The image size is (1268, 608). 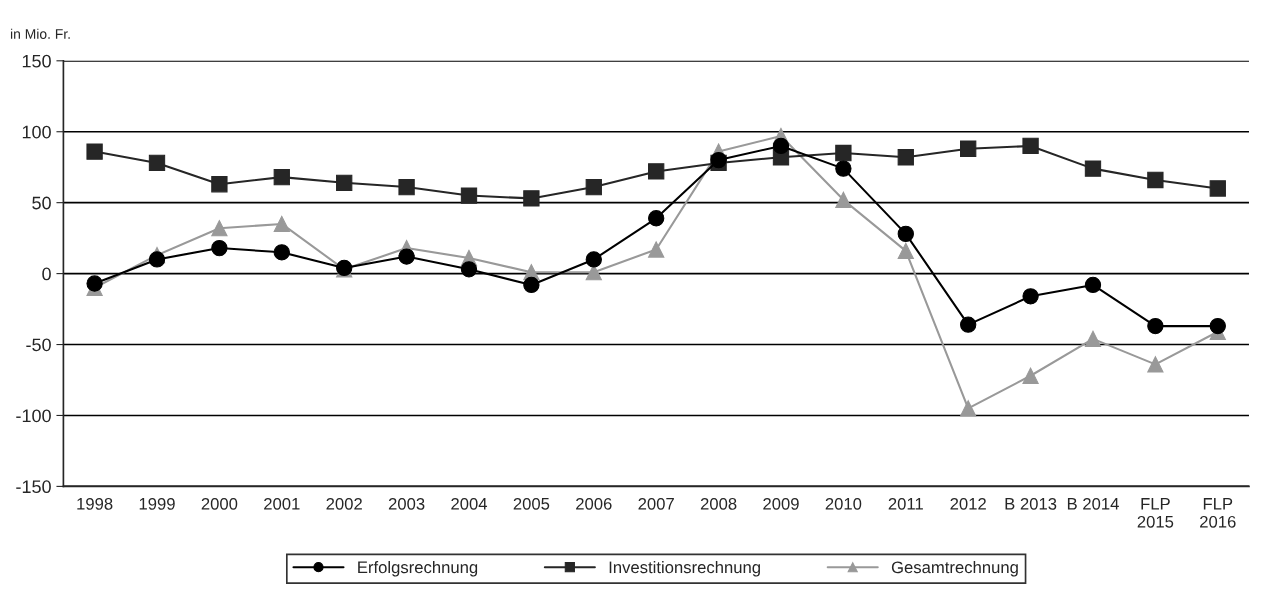 What do you see at coordinates (46, 274) in the screenshot?
I see `y-tick-label: 0` at bounding box center [46, 274].